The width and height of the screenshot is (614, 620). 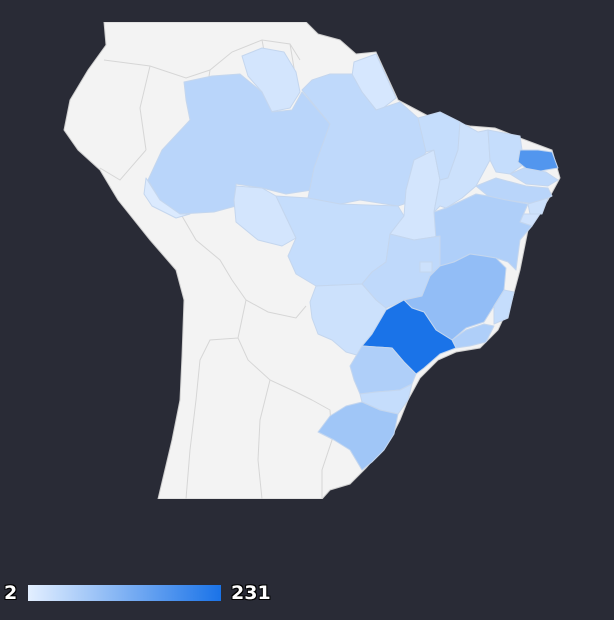 I want to click on state-espirito-santo, so click(x=504, y=307).